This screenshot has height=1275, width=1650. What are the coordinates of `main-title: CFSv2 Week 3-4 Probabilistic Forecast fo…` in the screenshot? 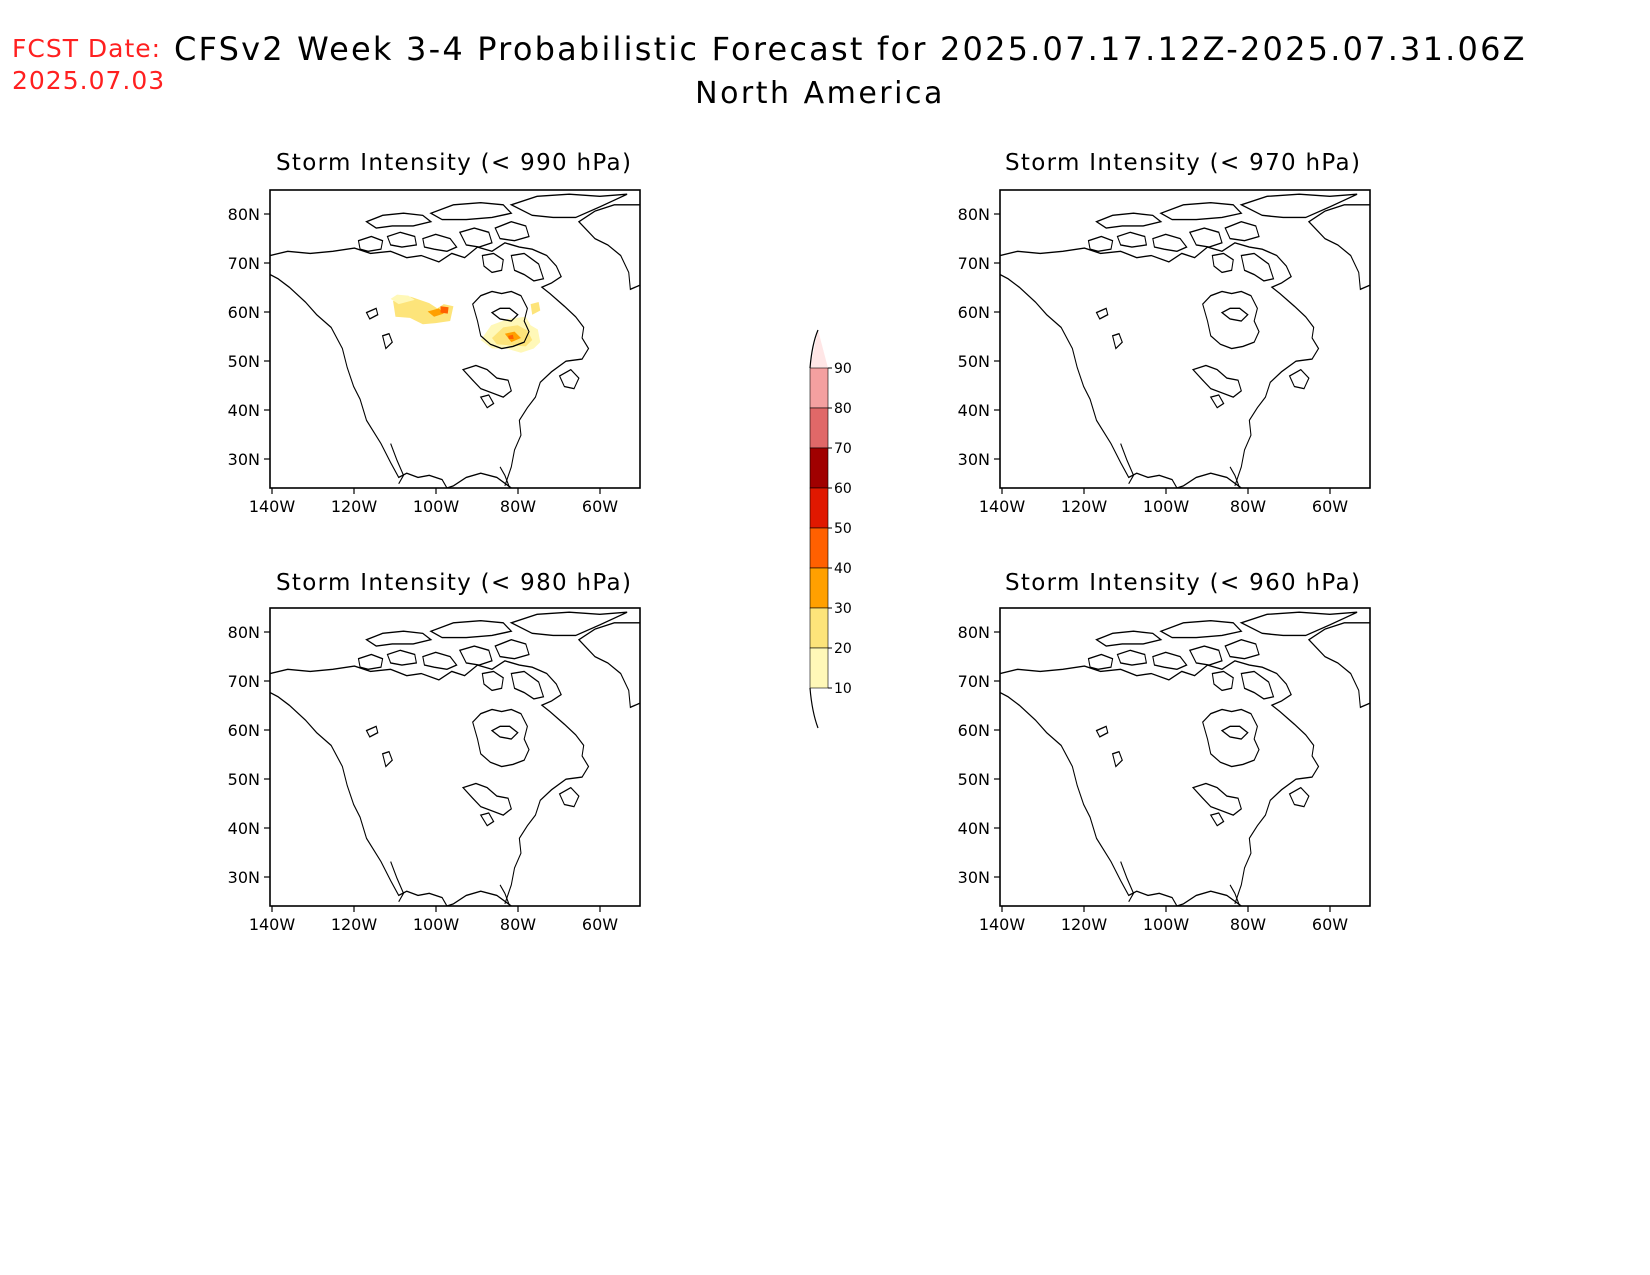 It's located at (850, 49).